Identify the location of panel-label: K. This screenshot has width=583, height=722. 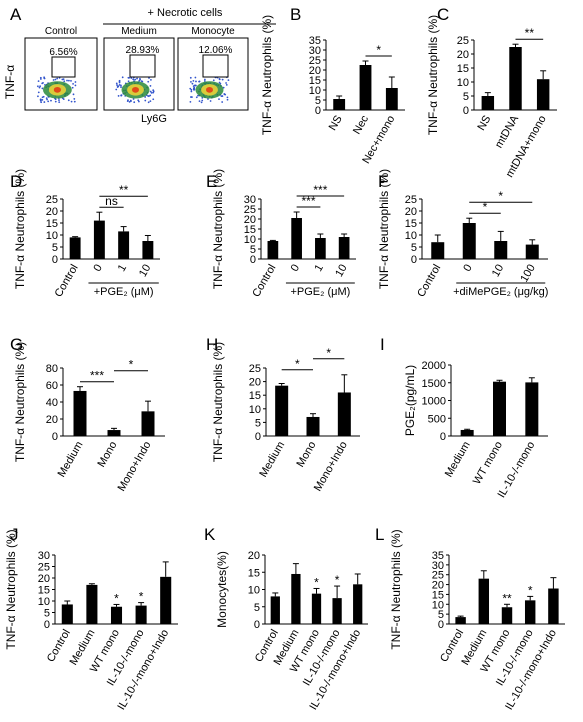
(210, 534).